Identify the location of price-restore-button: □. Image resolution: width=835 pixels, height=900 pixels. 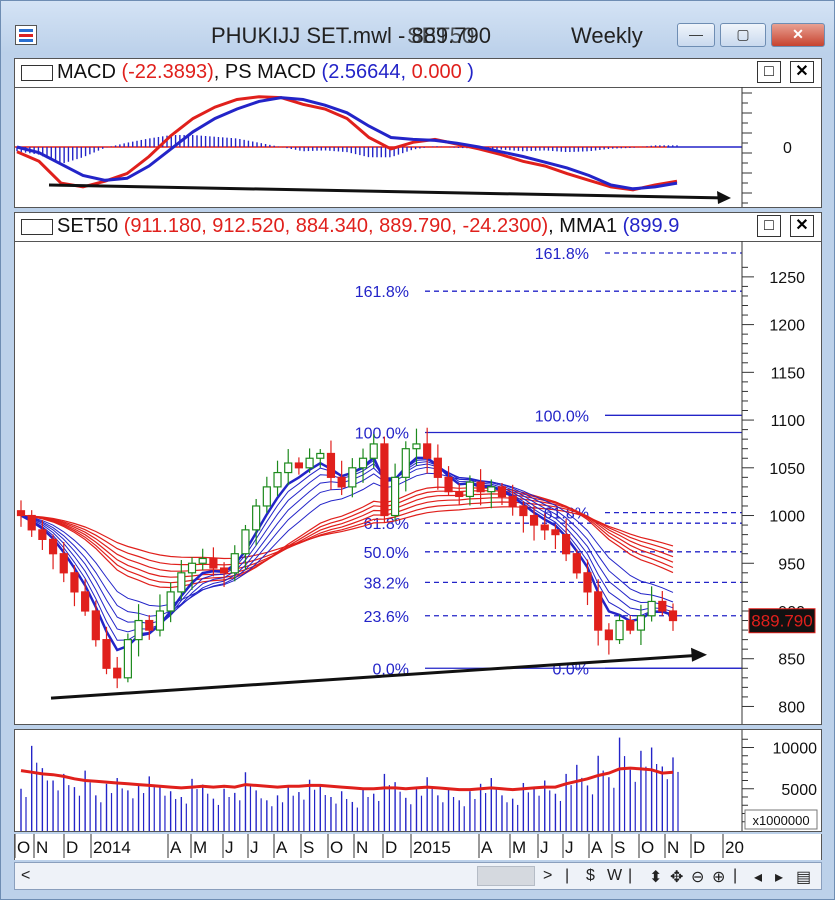
(769, 226).